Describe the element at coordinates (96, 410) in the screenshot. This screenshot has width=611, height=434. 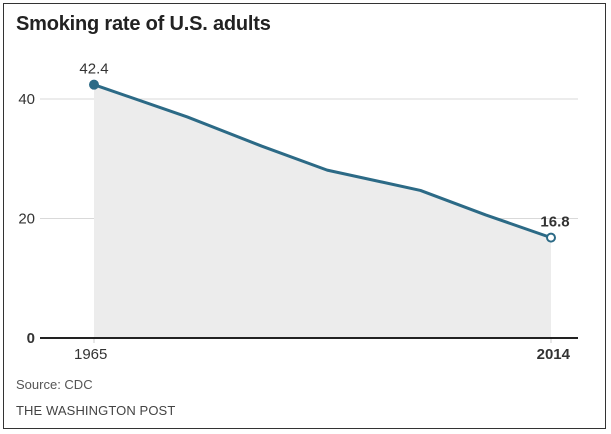
I see `publisher-credit: THE WASHINGTON POST` at that location.